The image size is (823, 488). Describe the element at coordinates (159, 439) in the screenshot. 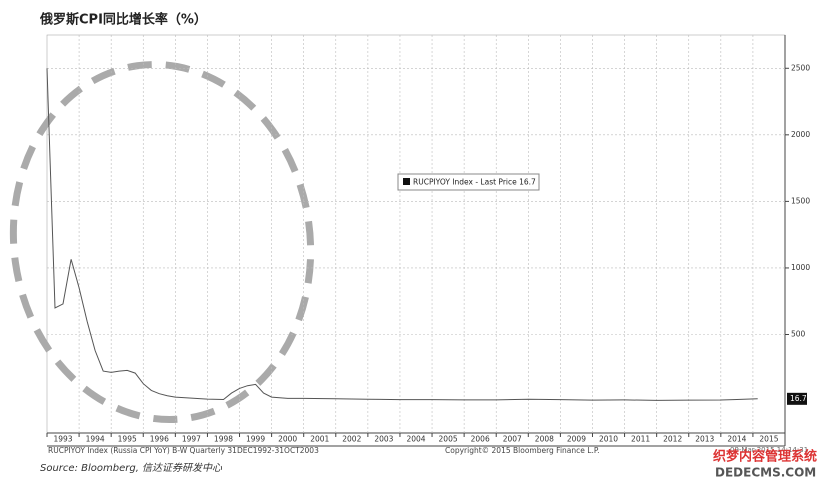

I see `x-tick-label: 1996` at that location.